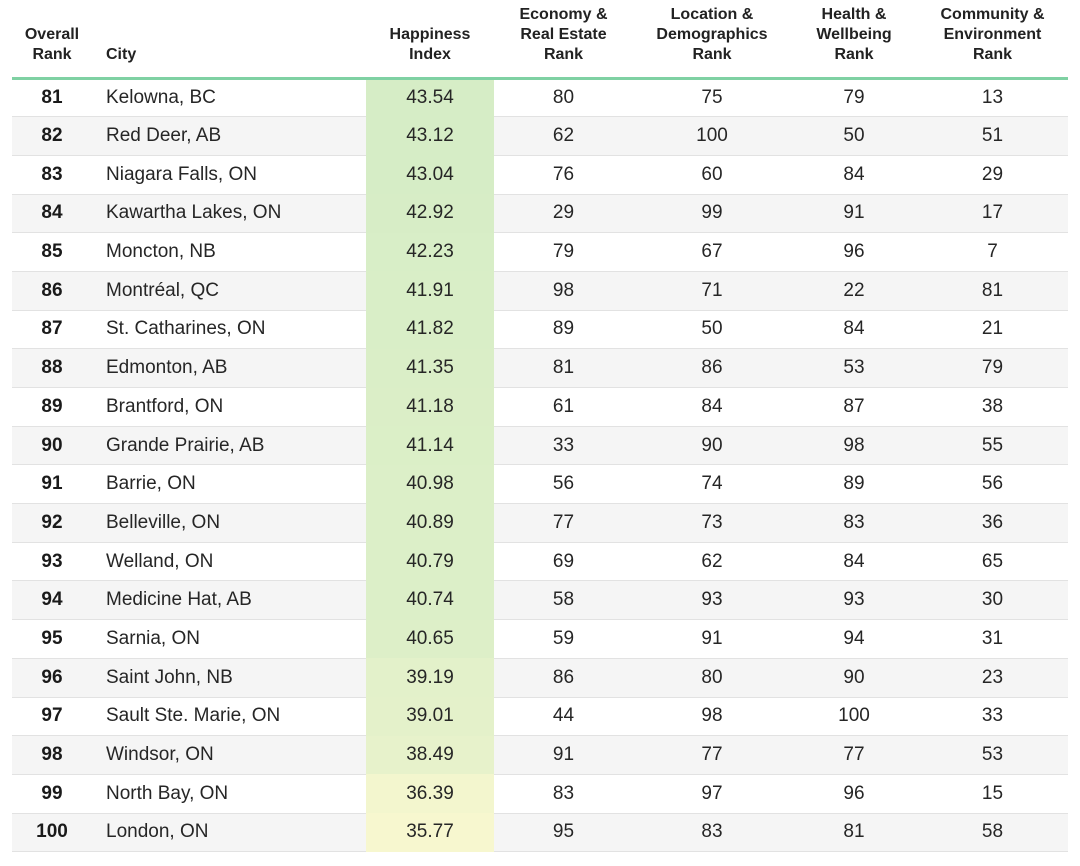 The image size is (1080, 866). What do you see at coordinates (712, 34) in the screenshot?
I see `header-line: Demographics` at bounding box center [712, 34].